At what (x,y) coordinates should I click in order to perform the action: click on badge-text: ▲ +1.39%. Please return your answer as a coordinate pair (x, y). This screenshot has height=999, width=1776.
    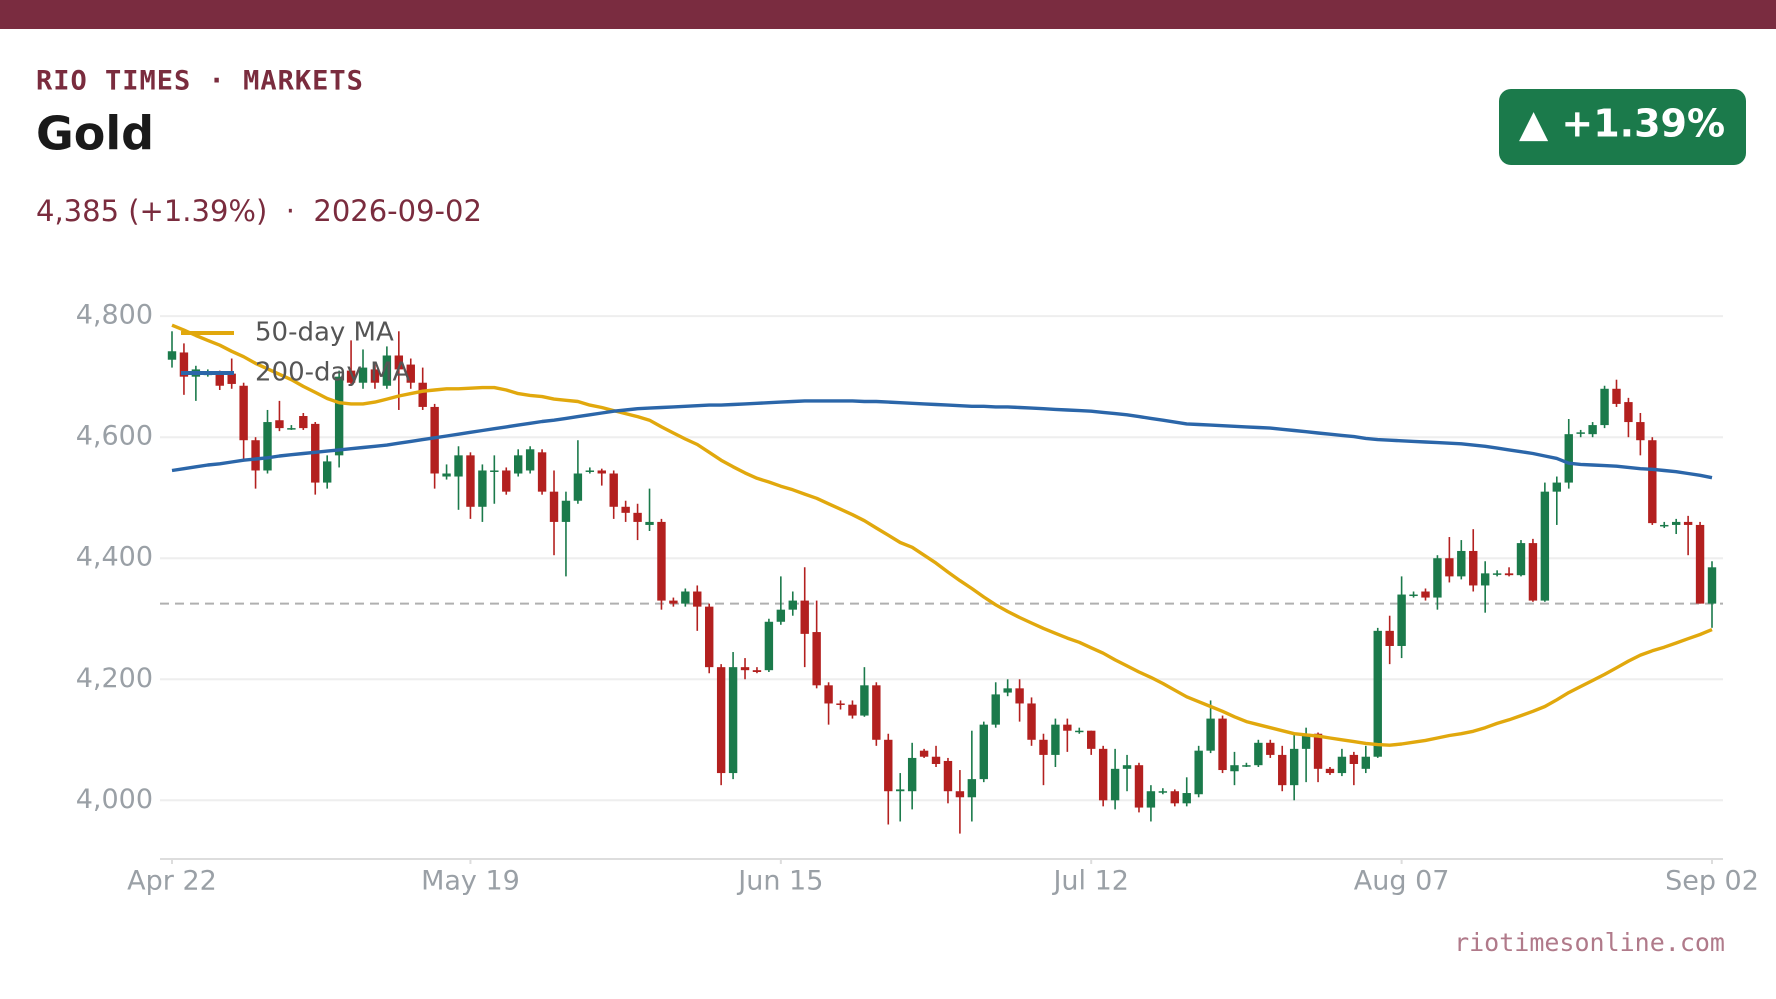
    Looking at the image, I should click on (1622, 124).